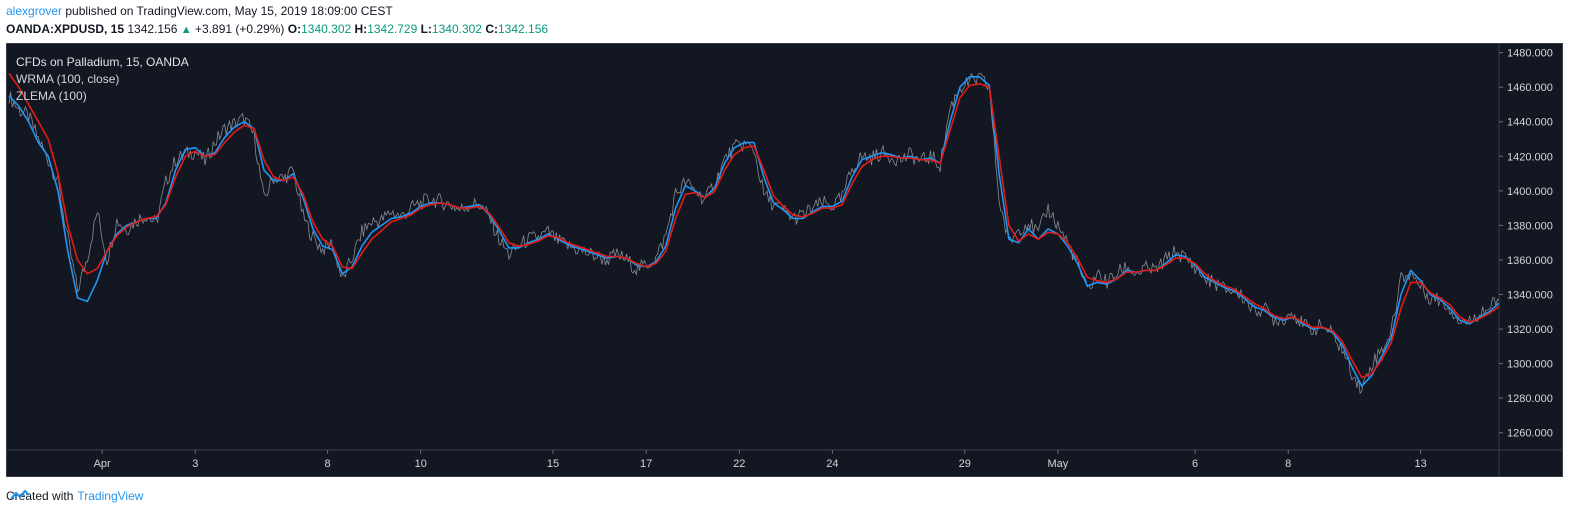 This screenshot has width=1569, height=514. What do you see at coordinates (1057, 464) in the screenshot?
I see `x-tick-label: May` at bounding box center [1057, 464].